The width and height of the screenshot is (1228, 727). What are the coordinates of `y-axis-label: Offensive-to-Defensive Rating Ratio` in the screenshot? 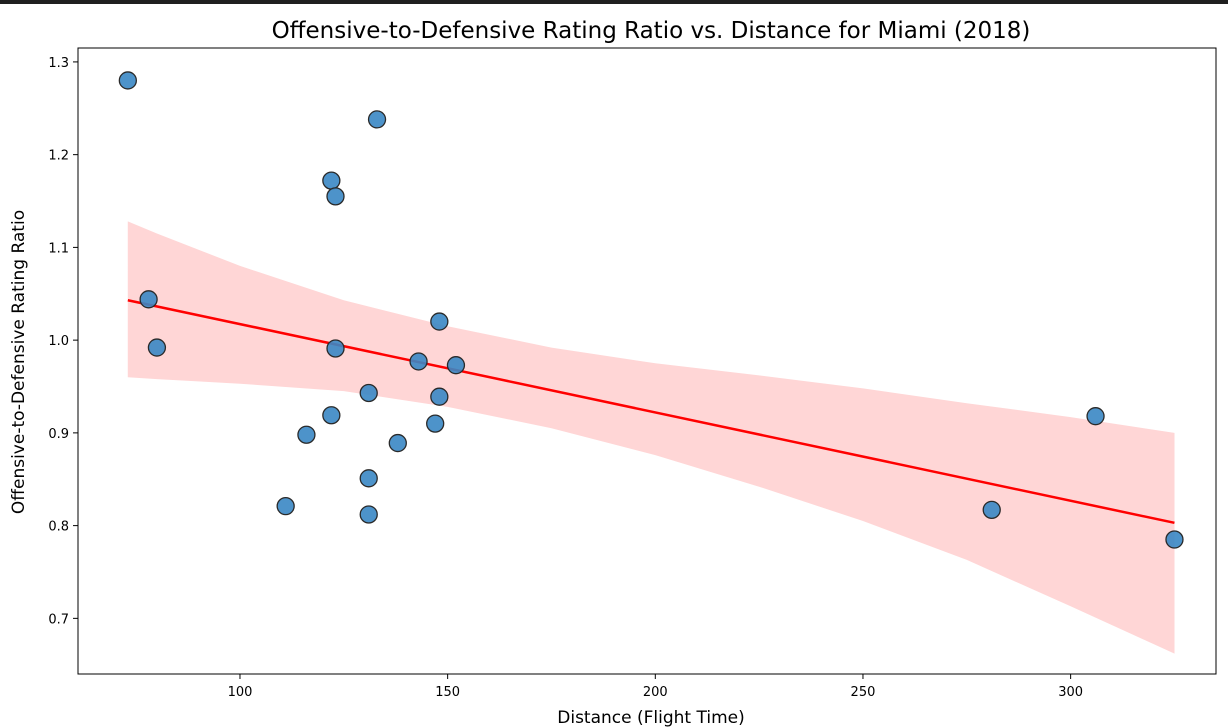 It's located at (19, 362).